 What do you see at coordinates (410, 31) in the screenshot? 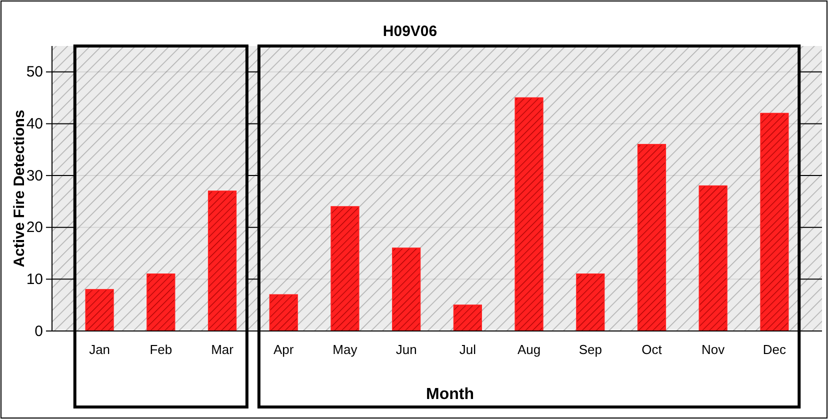
I see `chart-title: H09V06` at bounding box center [410, 31].